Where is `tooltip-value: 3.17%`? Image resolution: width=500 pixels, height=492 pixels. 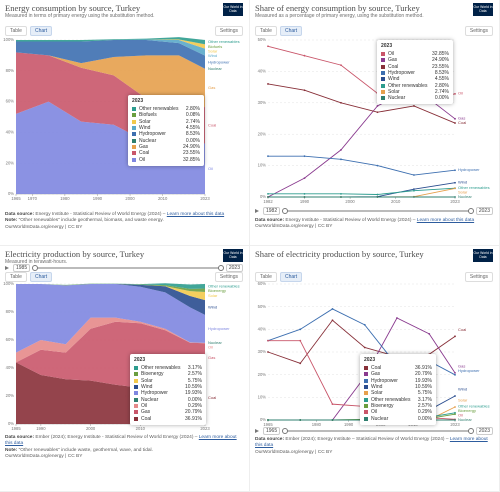
tooltip-value: 3.17% is located at coordinates (424, 399).